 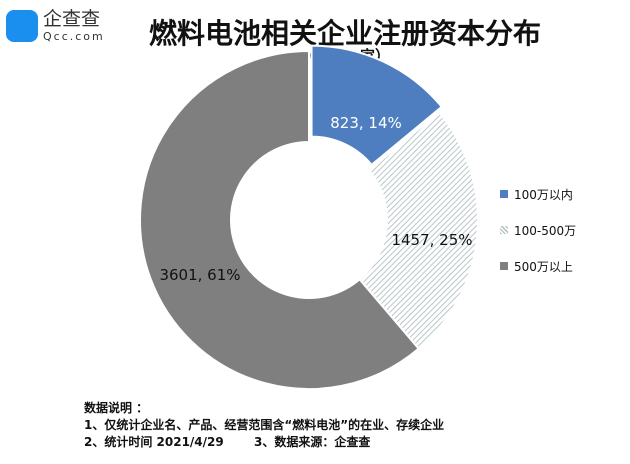 I want to click on notes-heading: 数据说明 ：, so click(x=116, y=408).